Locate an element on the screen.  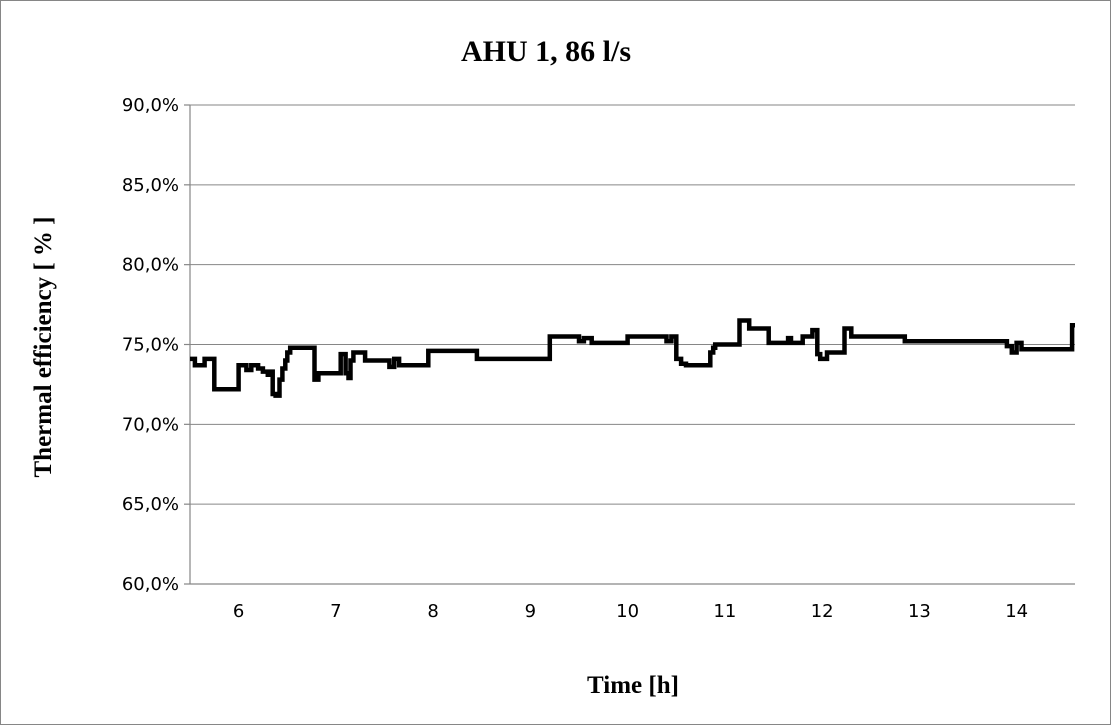
x-tick-label: 9 is located at coordinates (530, 611).